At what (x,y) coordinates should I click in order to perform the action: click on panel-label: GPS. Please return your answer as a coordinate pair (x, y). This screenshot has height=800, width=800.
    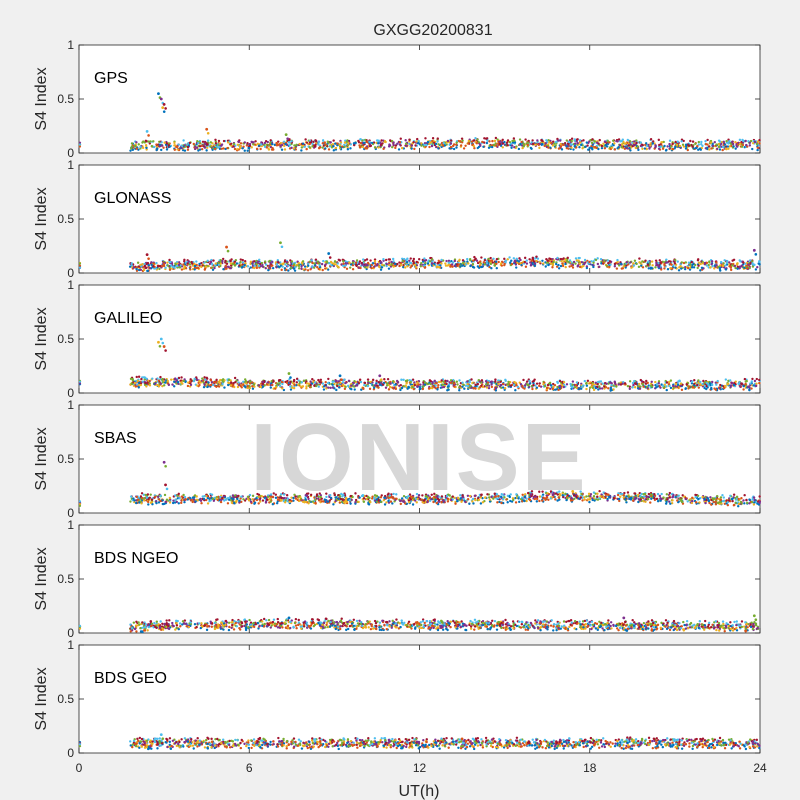
    Looking at the image, I should click on (111, 78).